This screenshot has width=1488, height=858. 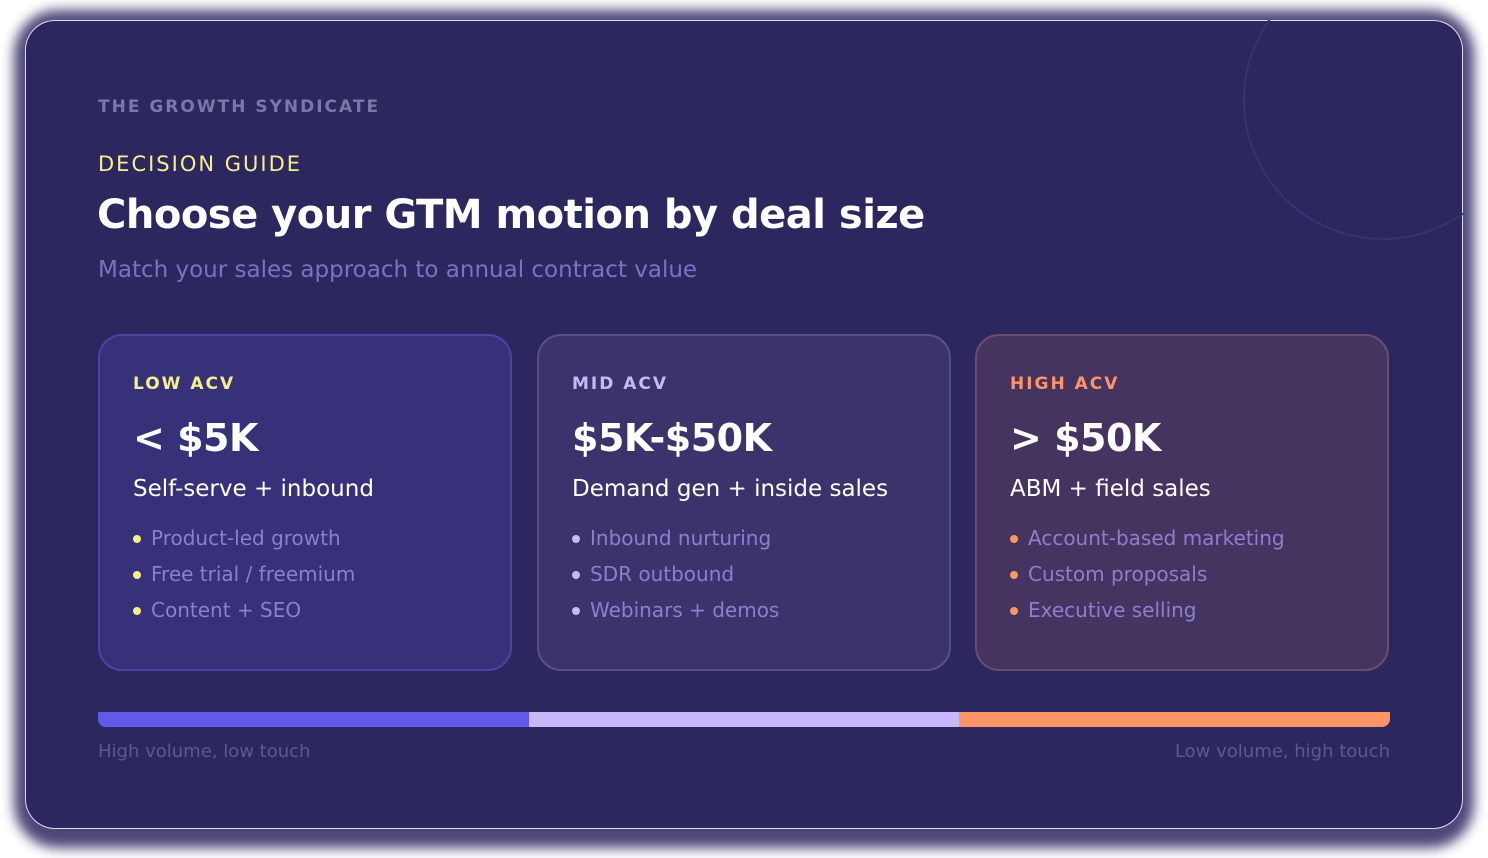 What do you see at coordinates (226, 610) in the screenshot?
I see `bullet-text: Content + SEO` at bounding box center [226, 610].